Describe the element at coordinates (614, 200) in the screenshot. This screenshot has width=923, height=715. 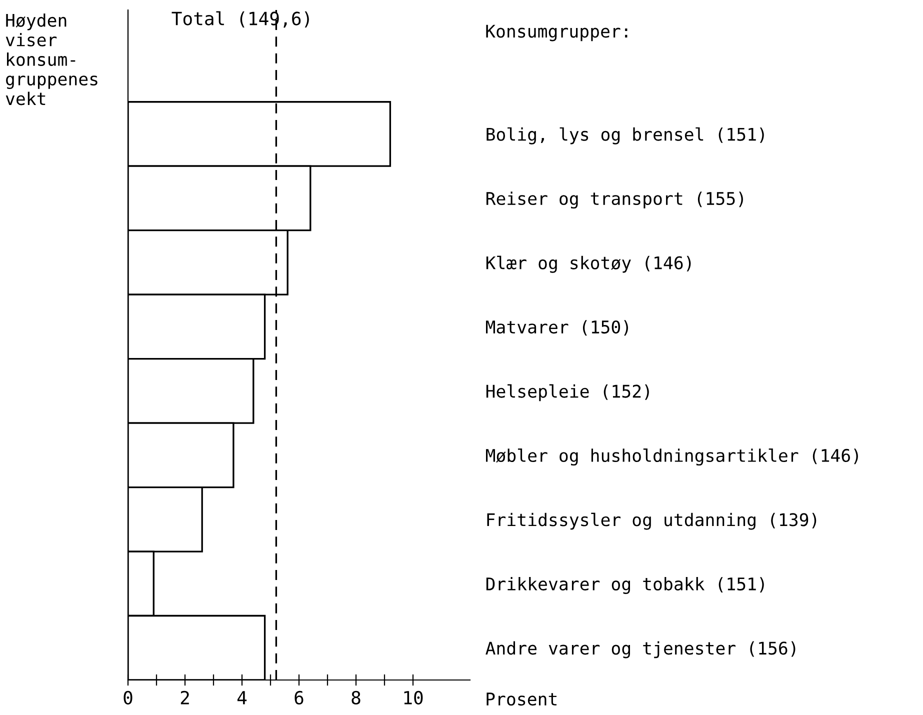
I see `y-tick-label: Reiser og transport (155)` at that location.